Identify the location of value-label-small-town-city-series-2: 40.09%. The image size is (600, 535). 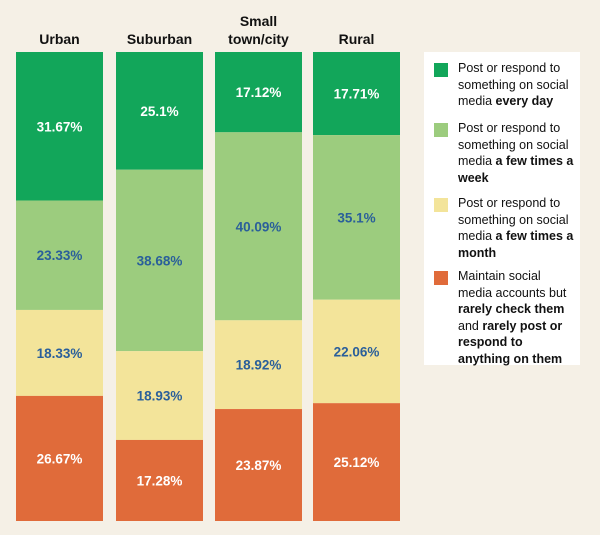
(259, 226).